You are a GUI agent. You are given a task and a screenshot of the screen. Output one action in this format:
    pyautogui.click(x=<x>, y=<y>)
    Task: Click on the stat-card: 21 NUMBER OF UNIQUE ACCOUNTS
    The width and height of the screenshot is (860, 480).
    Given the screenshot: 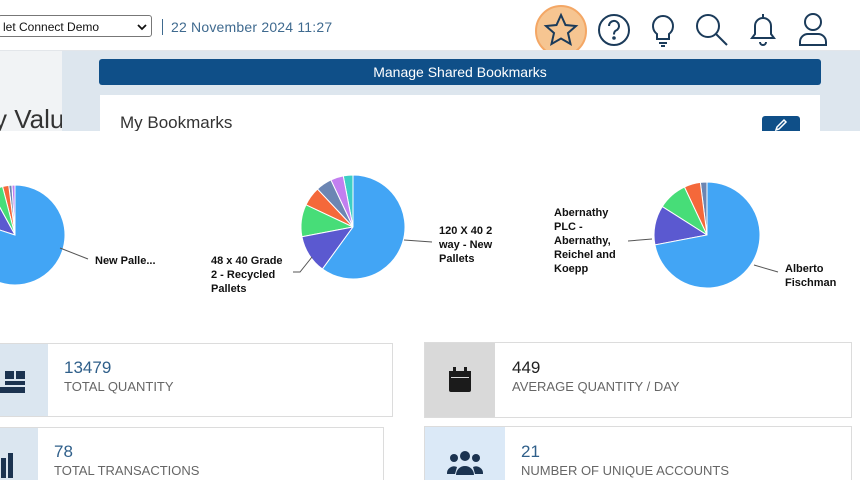 What is the action you would take?
    pyautogui.click(x=638, y=453)
    